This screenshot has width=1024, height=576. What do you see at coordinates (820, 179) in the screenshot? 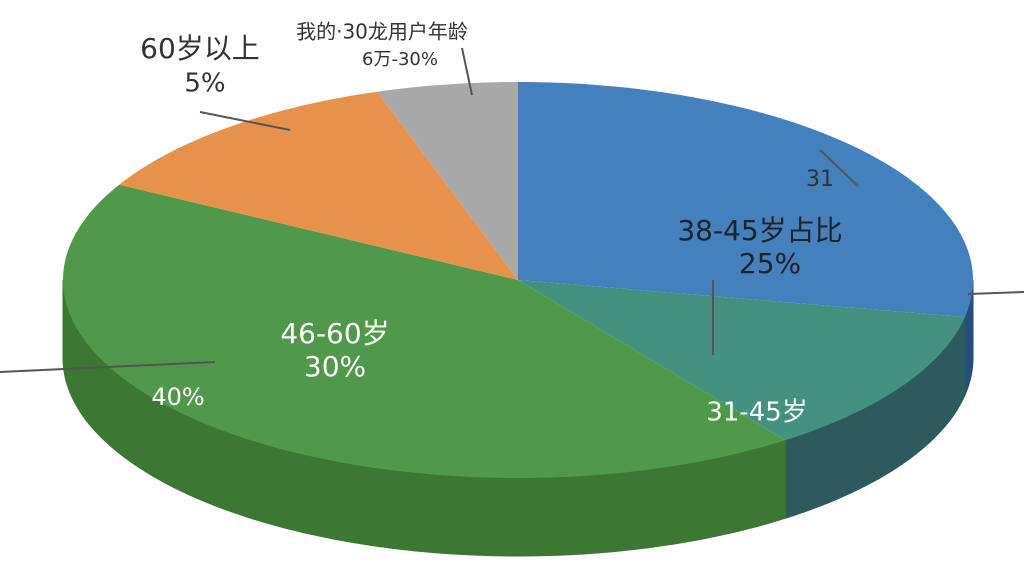
I see `annotation: 31` at bounding box center [820, 179].